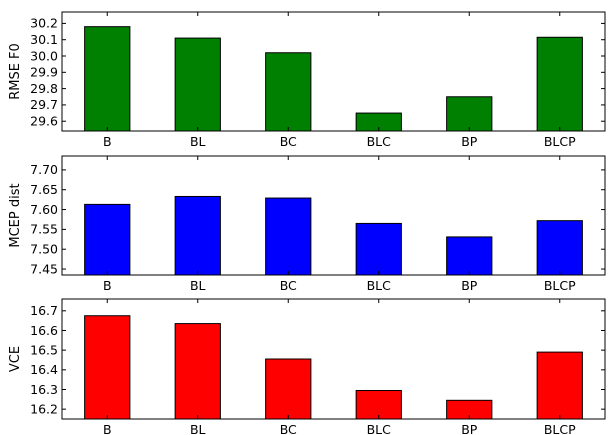 This screenshot has width=613, height=435. Describe the element at coordinates (44, 169) in the screenshot. I see `y-tick-label: 7.70` at that location.